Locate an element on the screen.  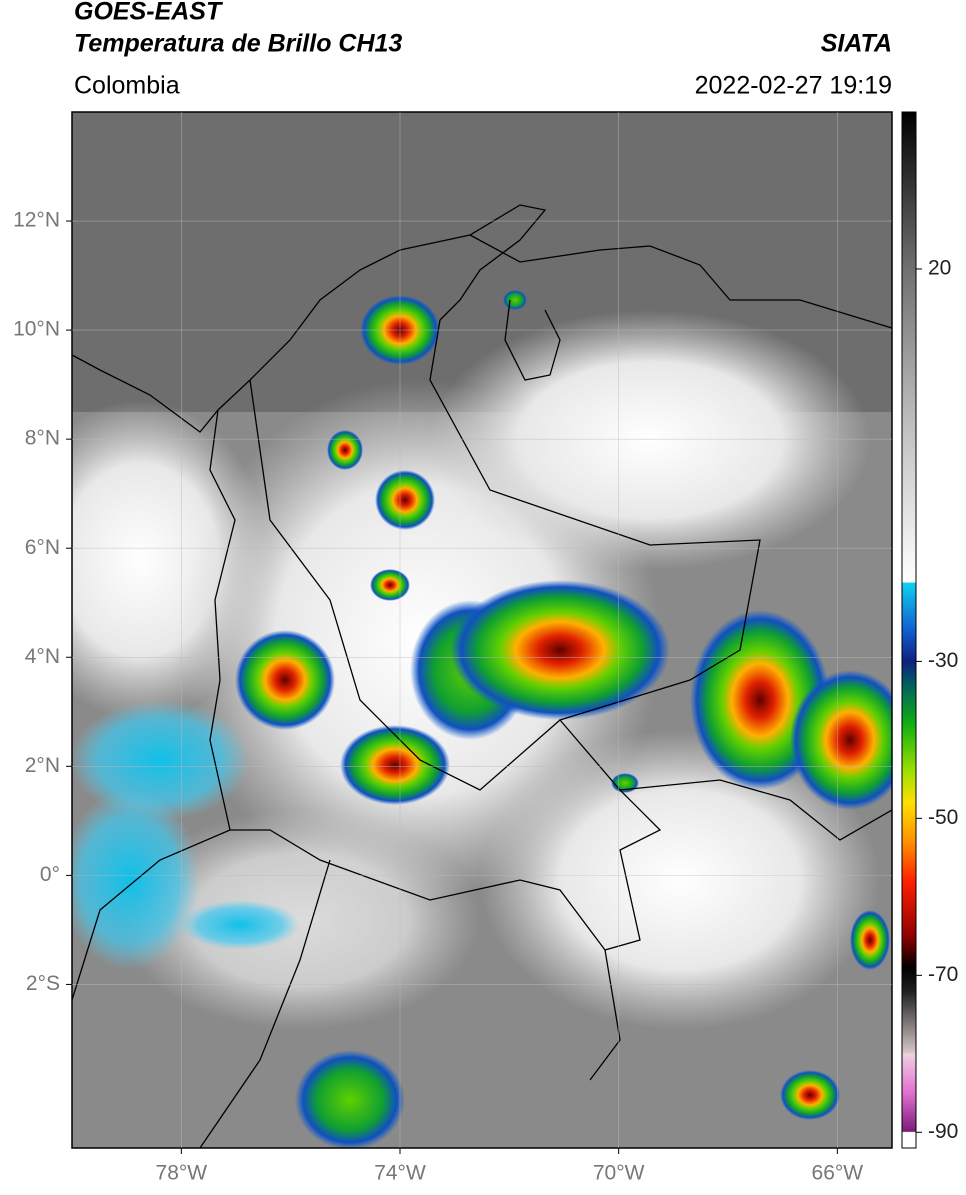
x-tick-label: 78°W is located at coordinates (182, 1173).